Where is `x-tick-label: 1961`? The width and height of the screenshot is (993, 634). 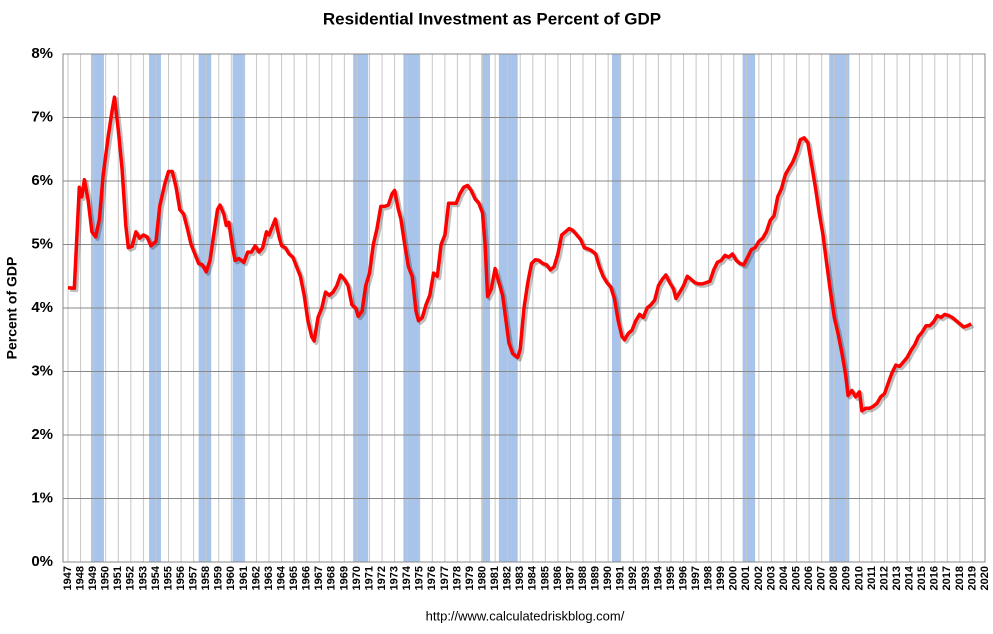 x-tick-label: 1961 is located at coordinates (244, 578).